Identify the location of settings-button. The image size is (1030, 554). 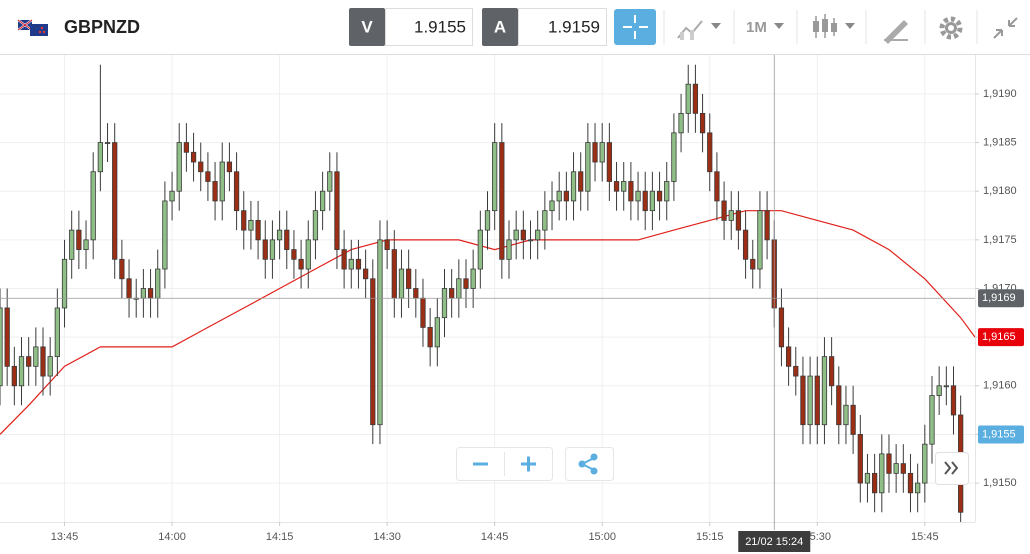
(951, 28).